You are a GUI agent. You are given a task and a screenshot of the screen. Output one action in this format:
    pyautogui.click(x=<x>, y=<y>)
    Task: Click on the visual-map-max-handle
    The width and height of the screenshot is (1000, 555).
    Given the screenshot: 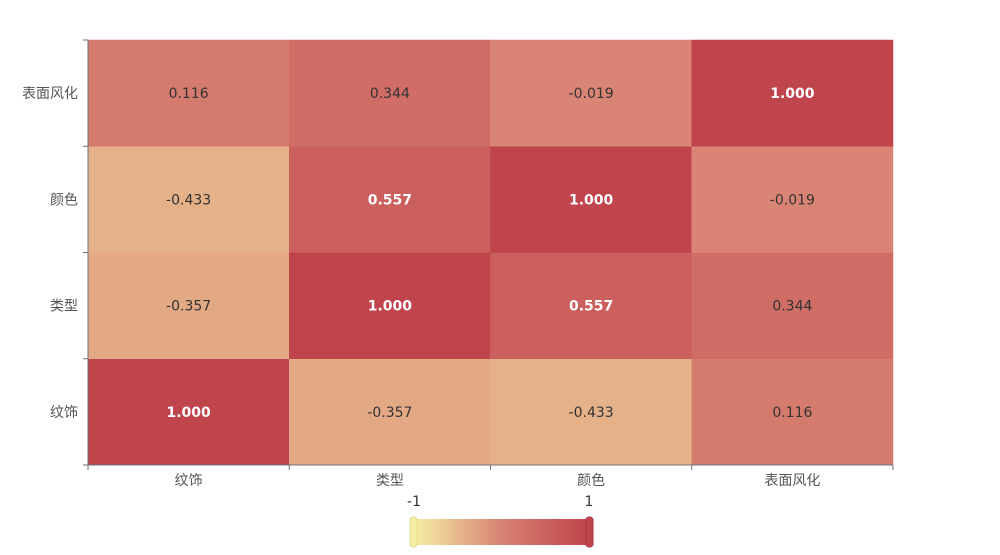 What is the action you would take?
    pyautogui.click(x=589, y=532)
    